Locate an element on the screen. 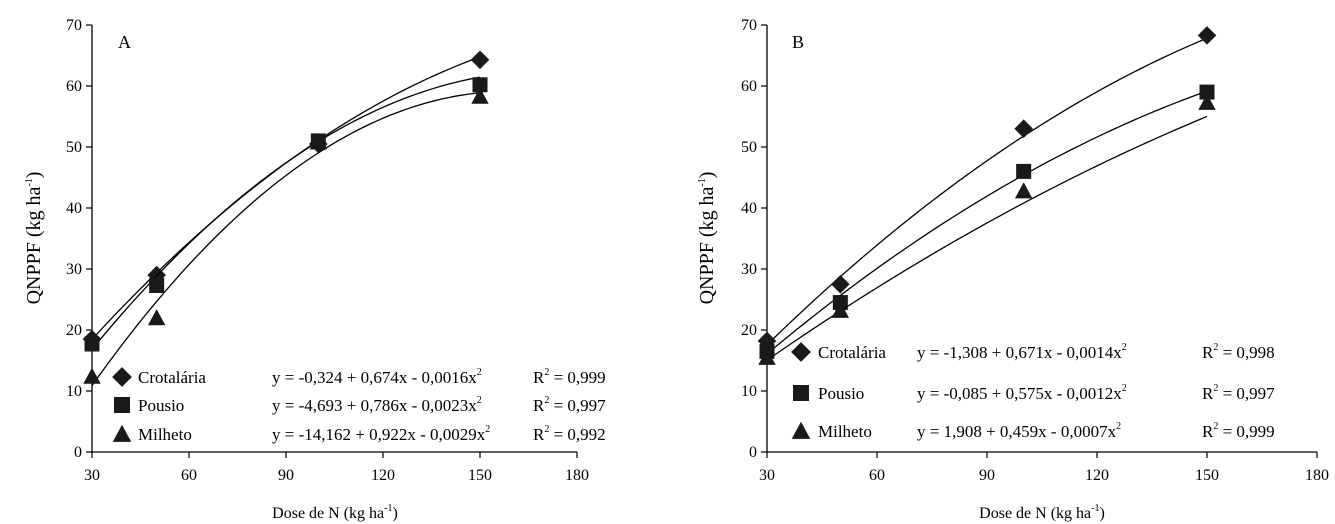  legend-equation: y = 1,908 + 0,459x - 0,0007x2 is located at coordinates (1019, 431).